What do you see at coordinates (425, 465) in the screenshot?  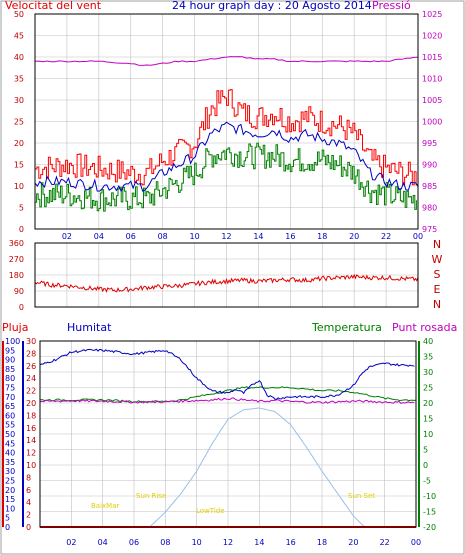 I see `temperature-tick-label: 0` at bounding box center [425, 465].